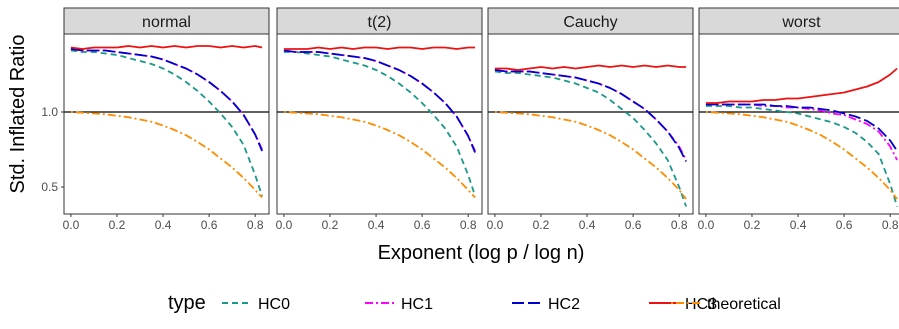  Describe the element at coordinates (801, 22) in the screenshot. I see `facet-strip-label: worst` at that location.